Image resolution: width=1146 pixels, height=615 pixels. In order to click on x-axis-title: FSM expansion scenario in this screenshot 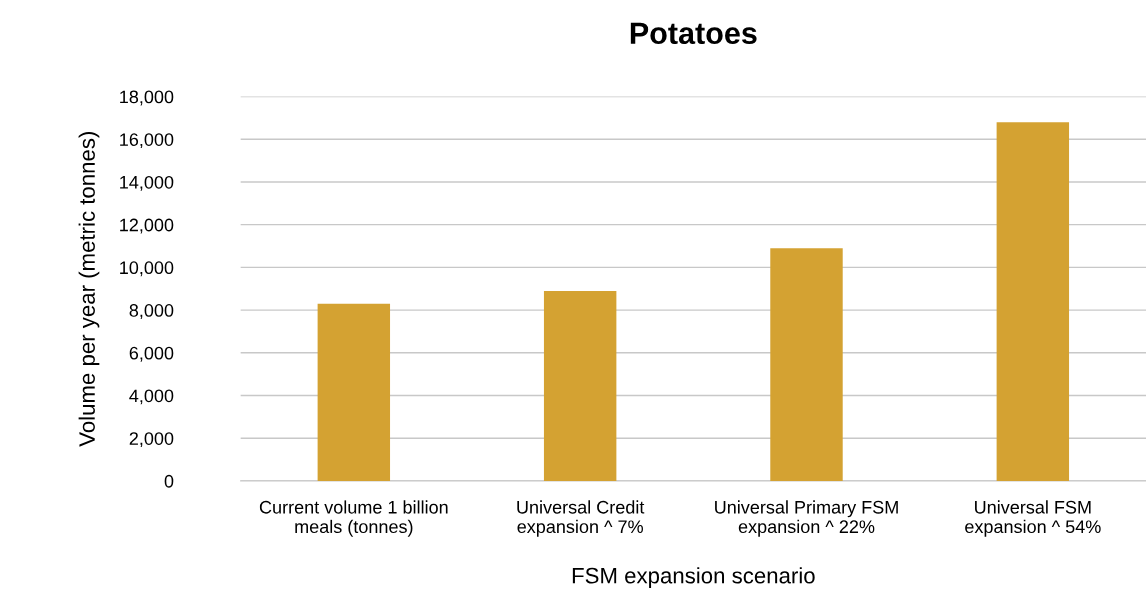, I will do `click(693, 577)`.